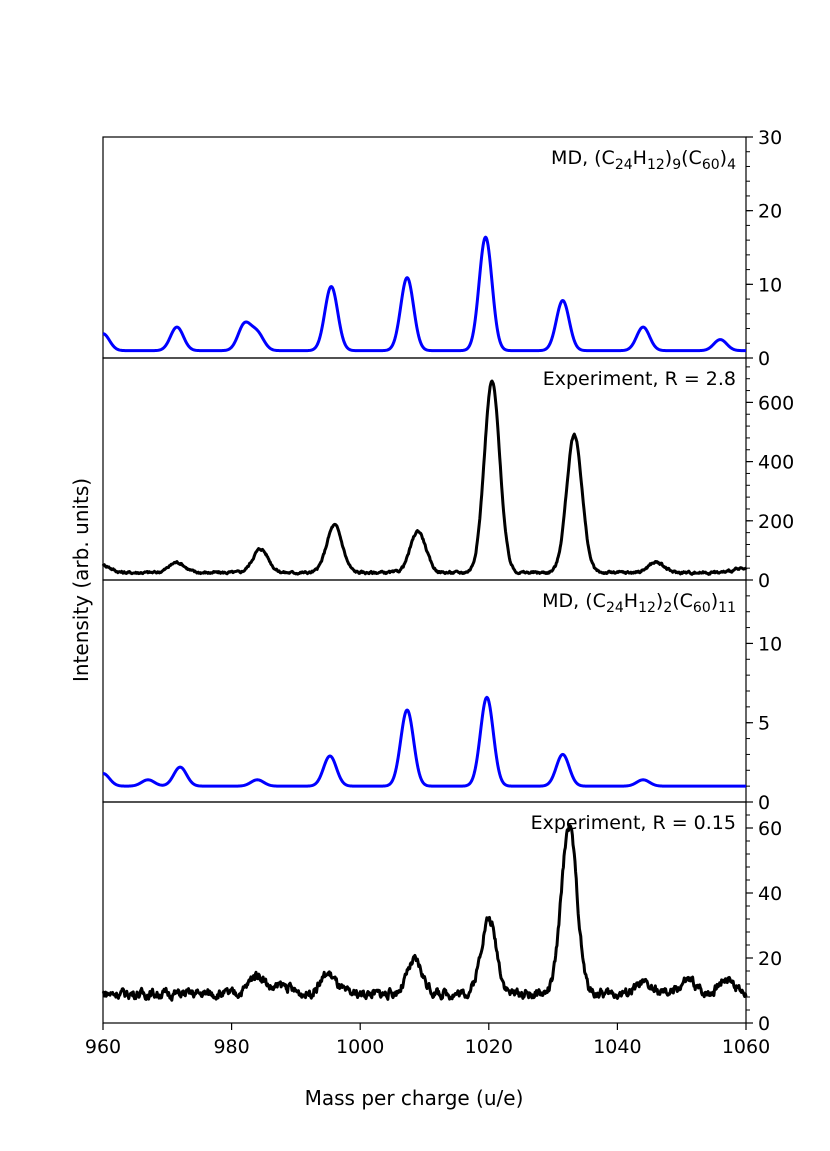 The height and width of the screenshot is (1151, 830). Describe the element at coordinates (633, 823) in the screenshot. I see `panel-label: Experiment, R = 0.15` at that location.